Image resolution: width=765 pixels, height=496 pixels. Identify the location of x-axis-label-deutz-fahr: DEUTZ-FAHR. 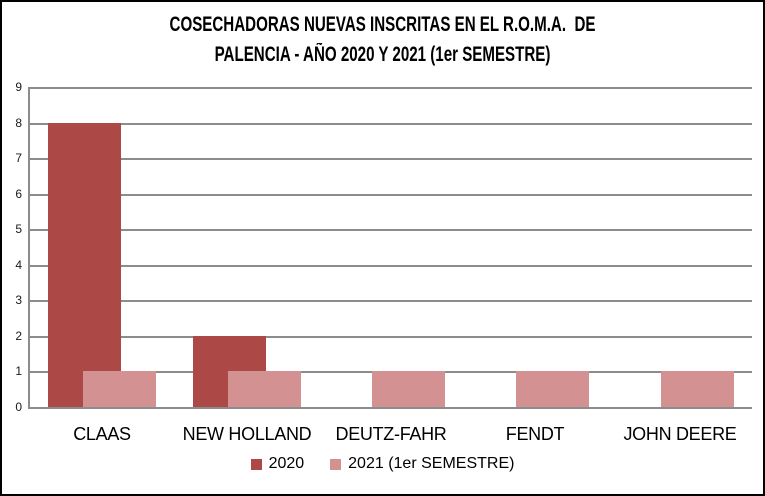
(391, 434).